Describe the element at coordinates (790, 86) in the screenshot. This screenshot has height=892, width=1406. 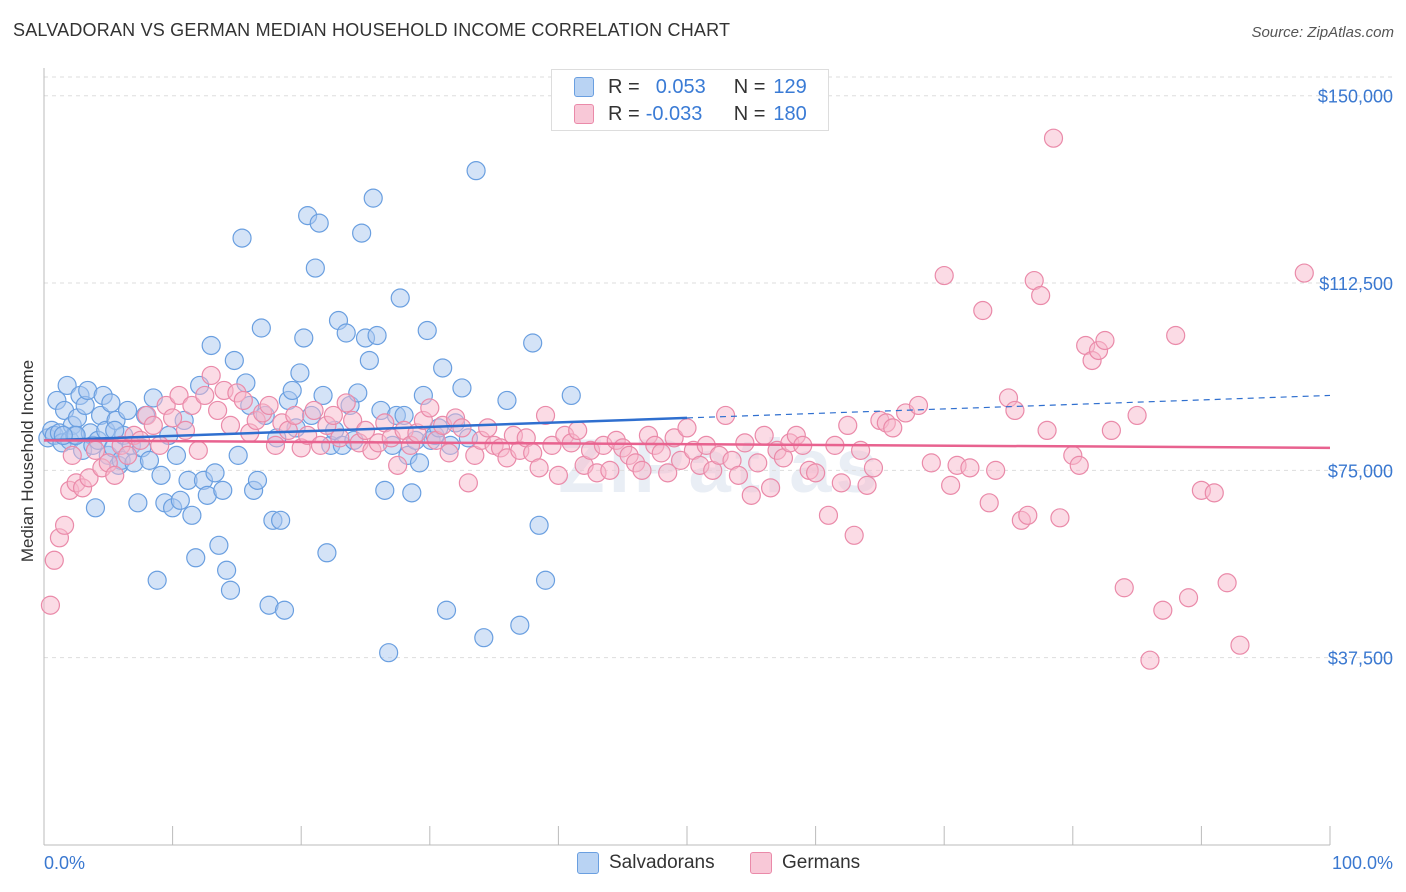
I see `legend-n-value: 129` at that location.